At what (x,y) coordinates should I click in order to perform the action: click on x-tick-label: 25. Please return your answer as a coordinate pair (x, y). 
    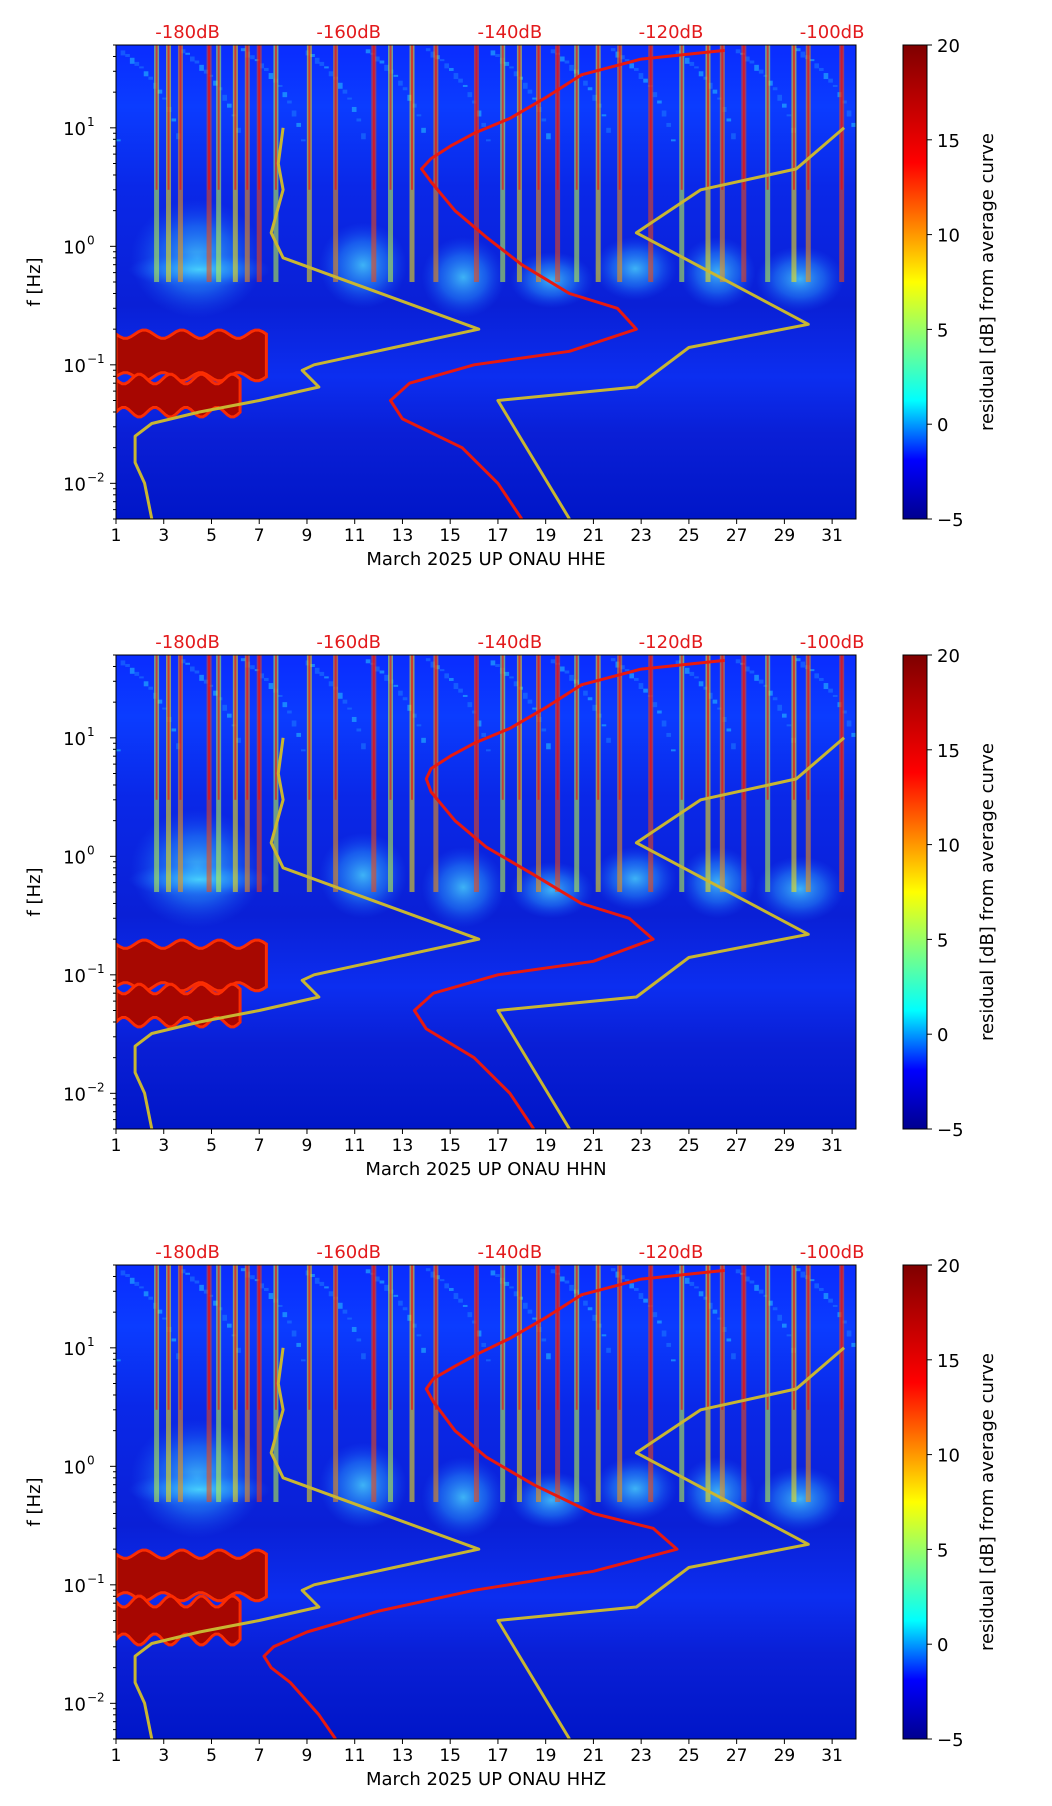
    Looking at the image, I should click on (689, 536).